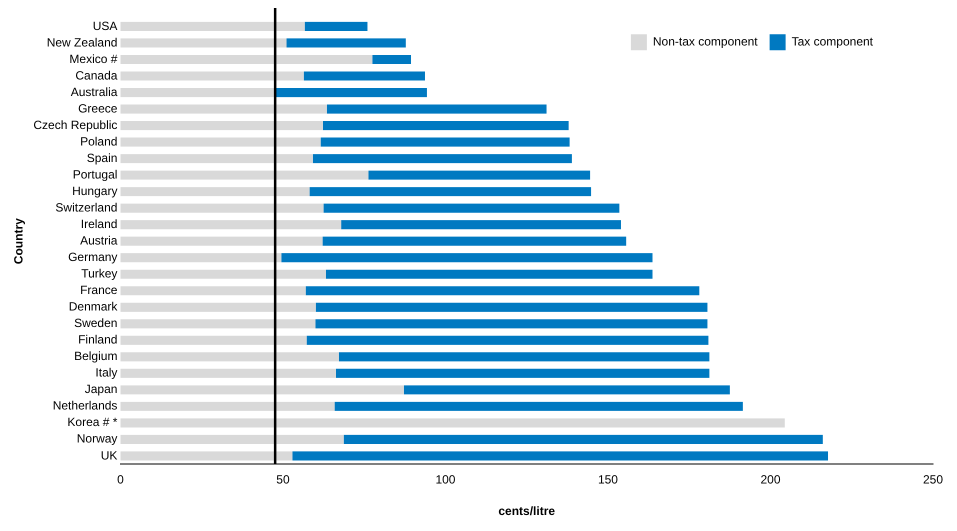  What do you see at coordinates (705, 41) in the screenshot?
I see `legend-label: Non-tax component` at bounding box center [705, 41].